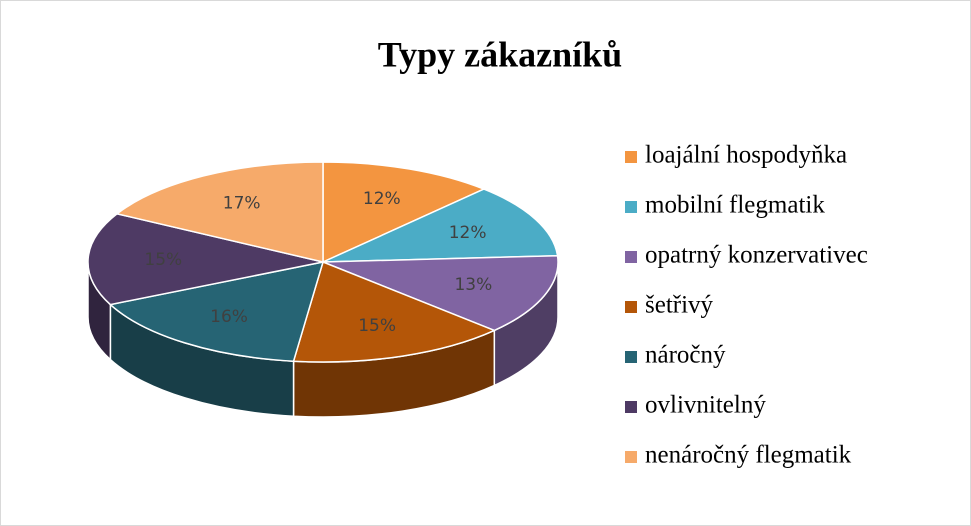  What do you see at coordinates (473, 285) in the screenshot?
I see `data-label: 13%` at bounding box center [473, 285].